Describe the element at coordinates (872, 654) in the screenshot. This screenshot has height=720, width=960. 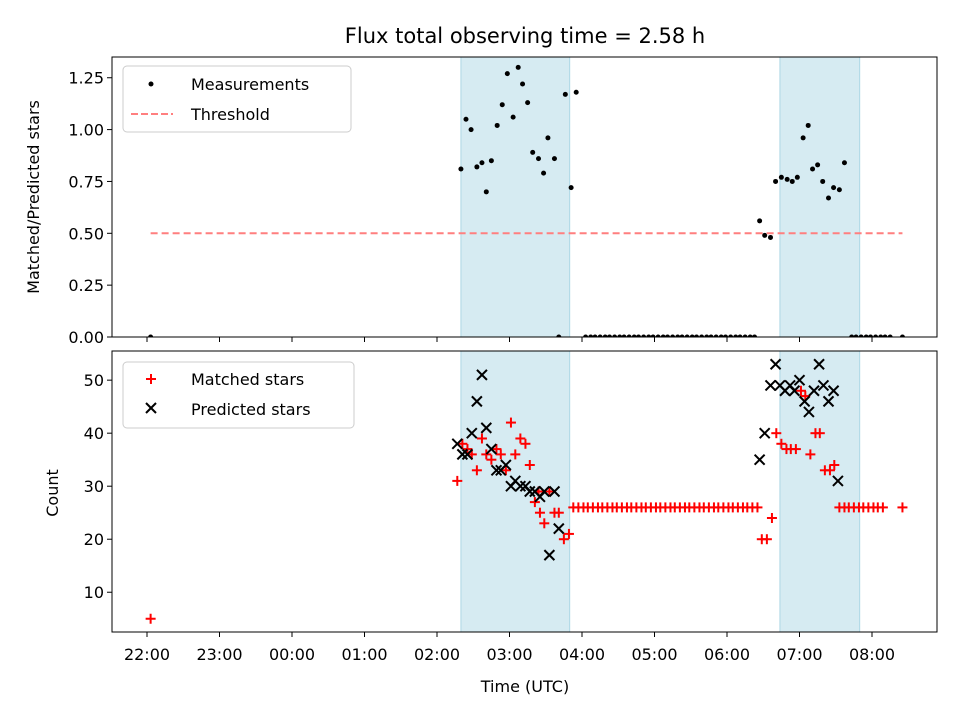
I see `x-tick-label: 08:00` at that location.